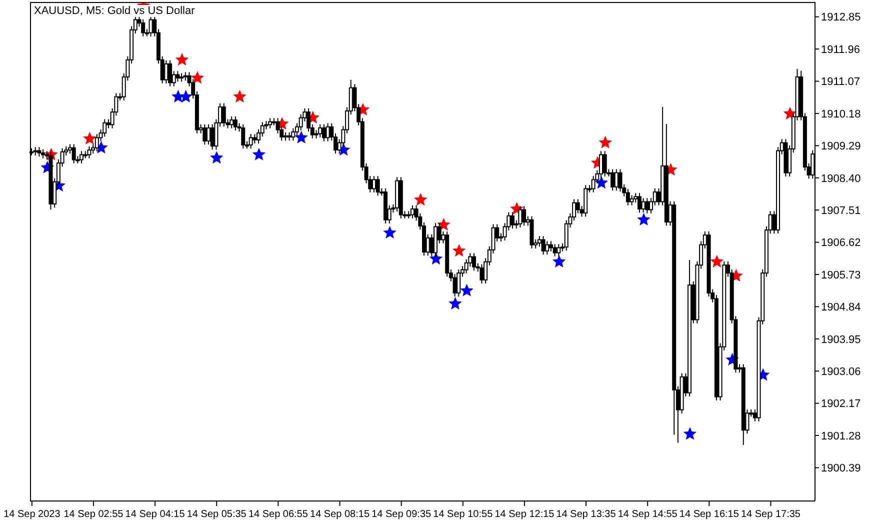  Describe the element at coordinates (216, 514) in the screenshot. I see `x-tick-label: 14 Sep 05:35` at that location.